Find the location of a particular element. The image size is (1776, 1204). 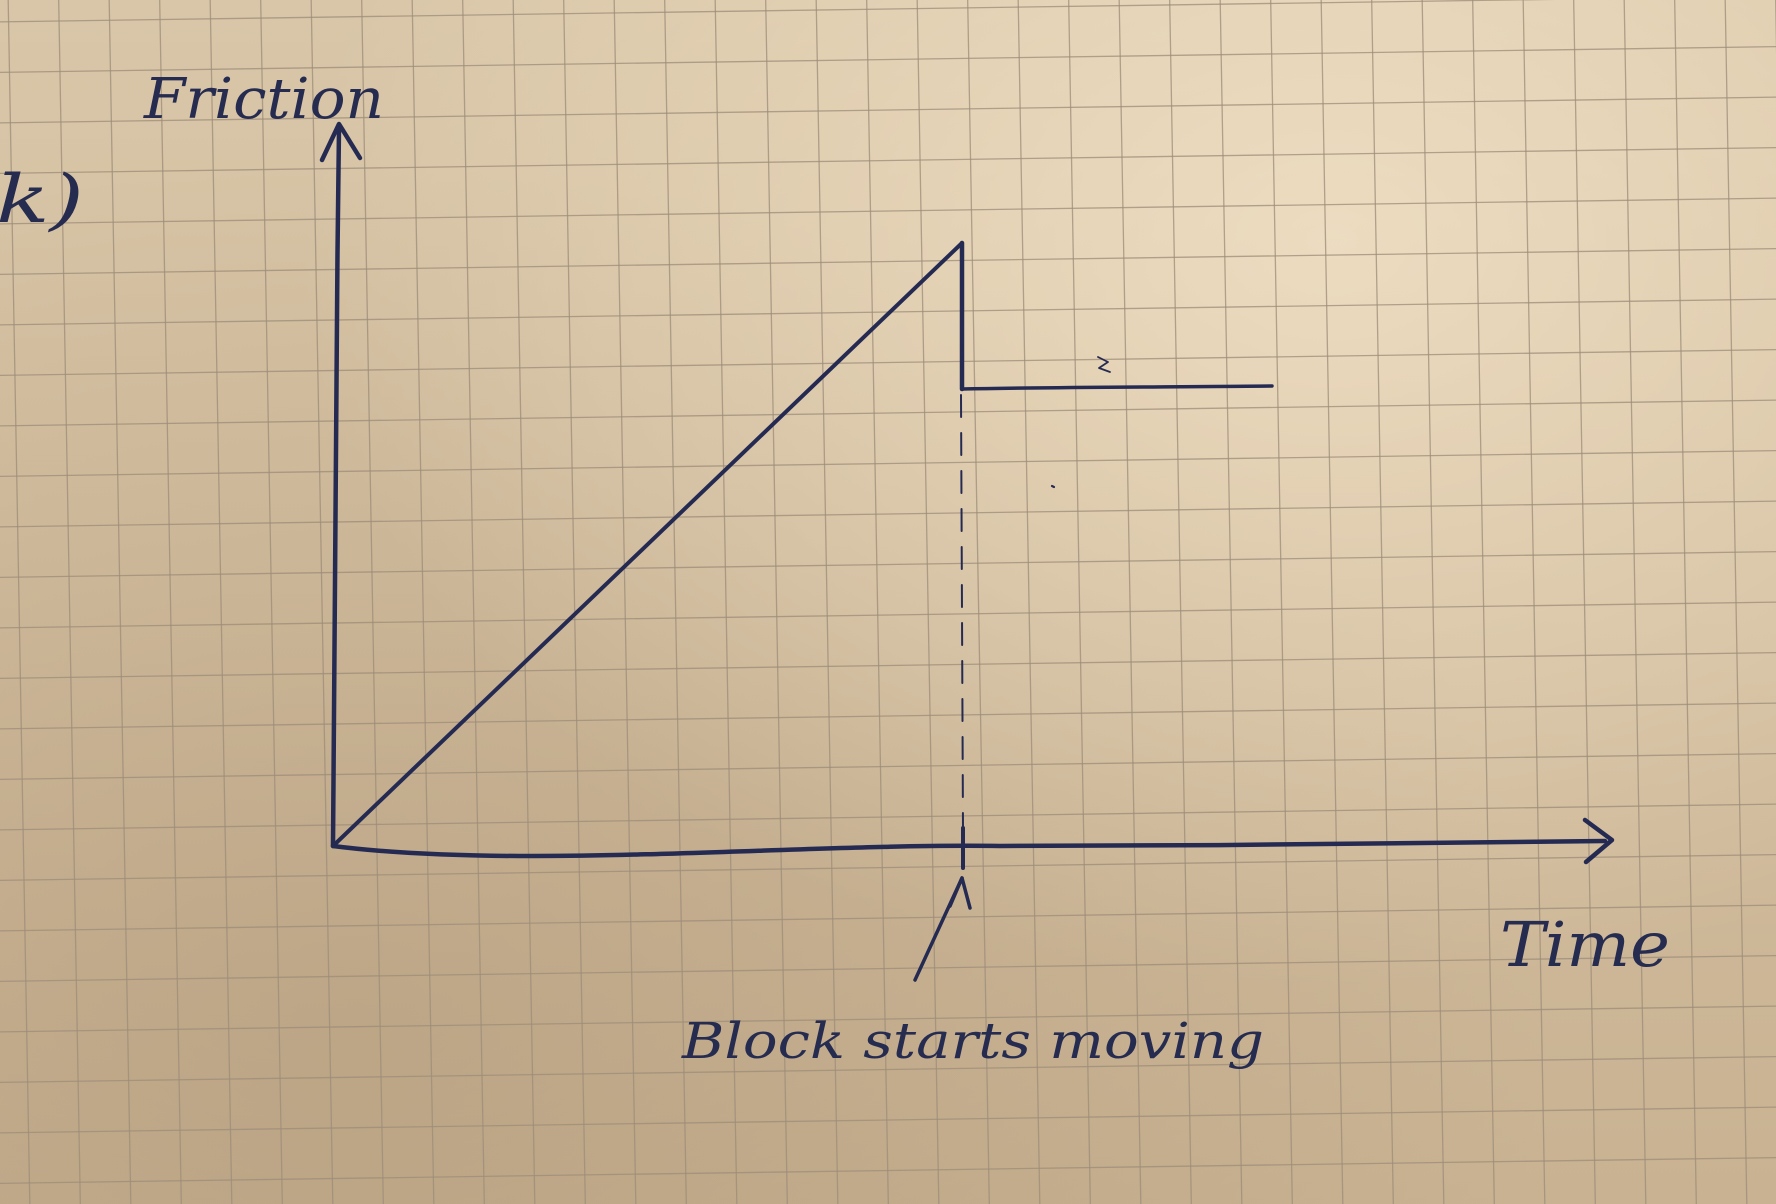

stray-mark is located at coordinates (1104, 364).